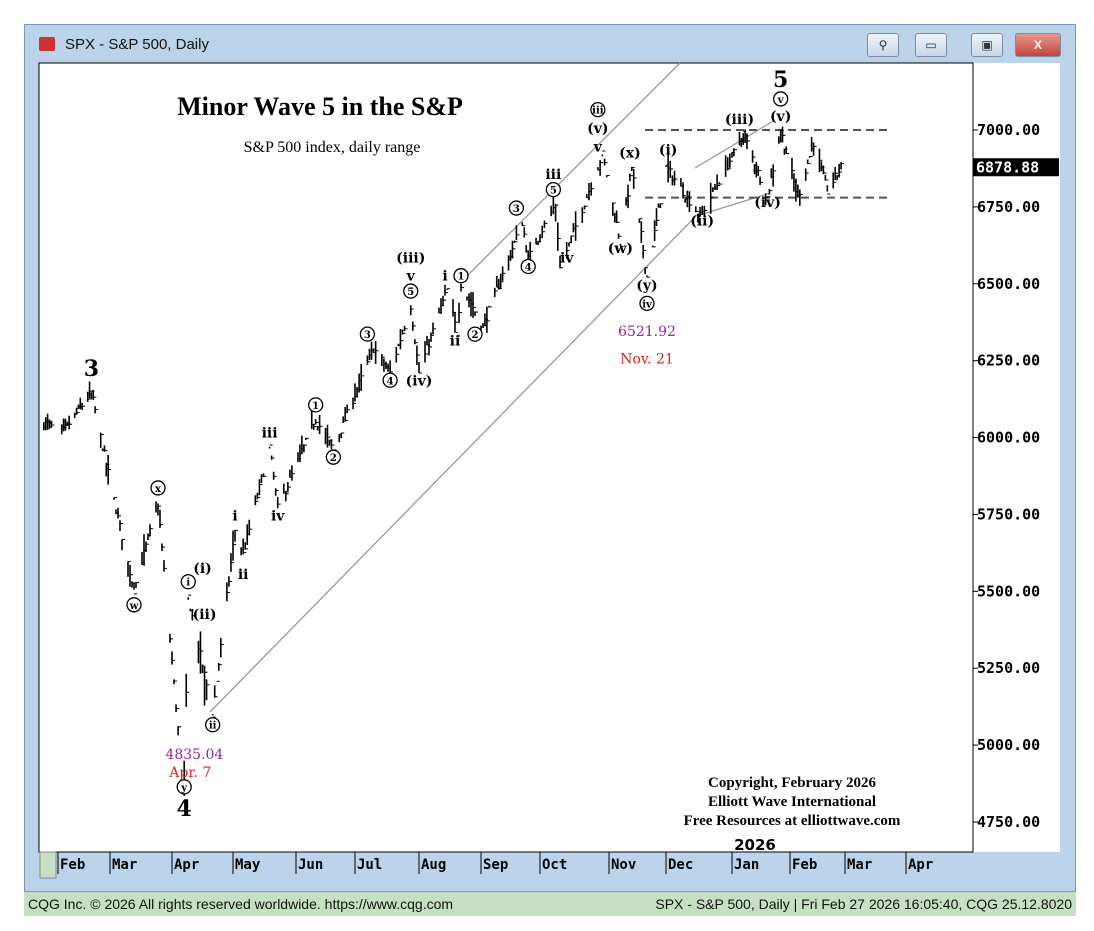 The height and width of the screenshot is (931, 1094). Describe the element at coordinates (746, 865) in the screenshot. I see `x-tick-label: Jan` at that location.